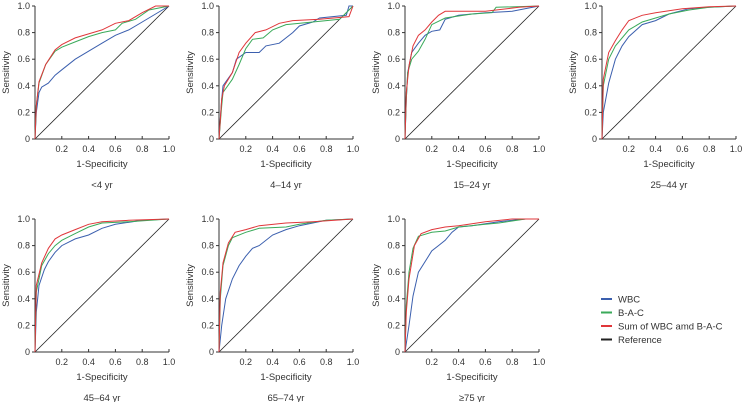  I want to click on legend-label: Reference, so click(640, 340).